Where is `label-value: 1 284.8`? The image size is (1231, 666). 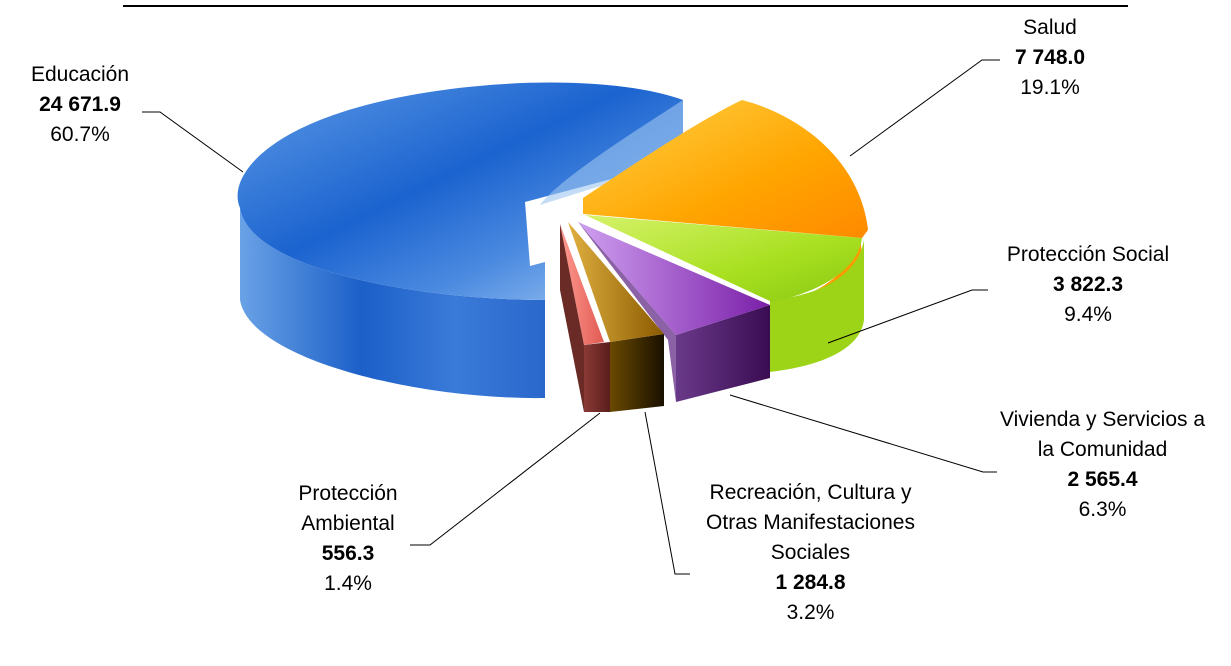 label-value: 1 284.8 is located at coordinates (810, 582).